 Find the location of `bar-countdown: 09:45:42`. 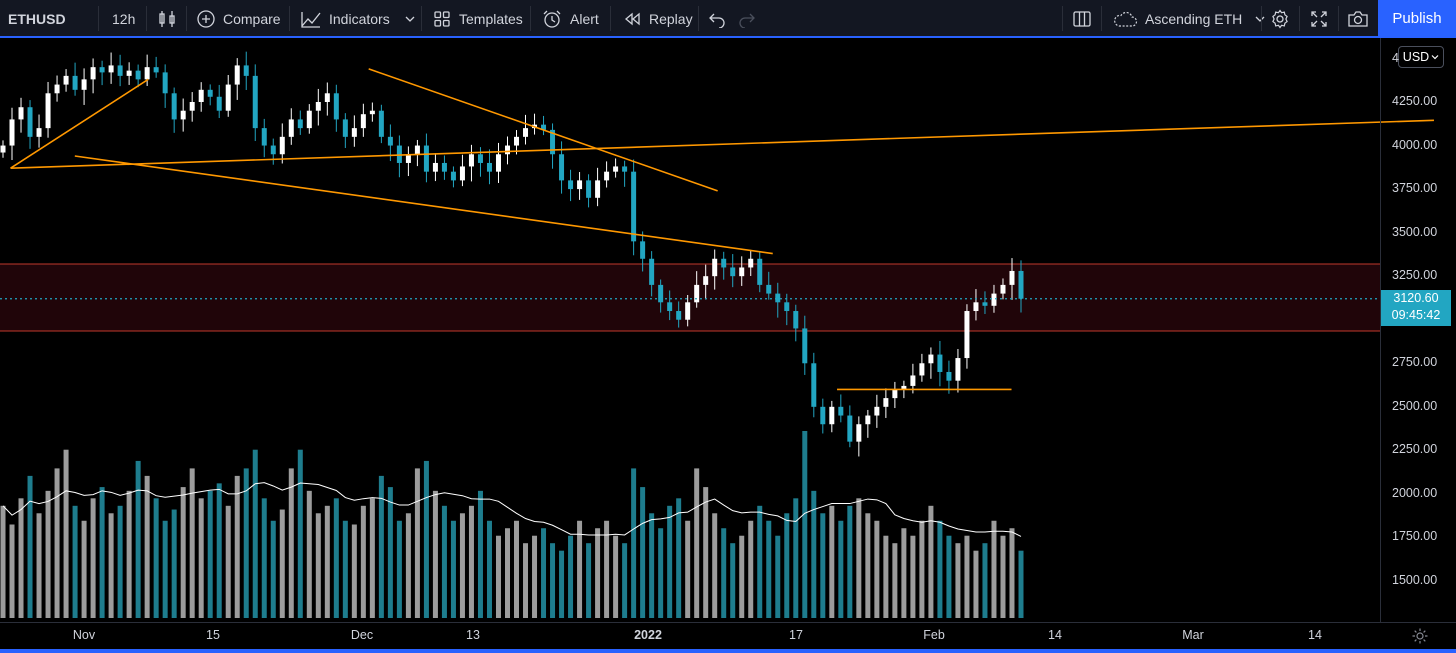

bar-countdown: 09:45:42 is located at coordinates (1416, 315).